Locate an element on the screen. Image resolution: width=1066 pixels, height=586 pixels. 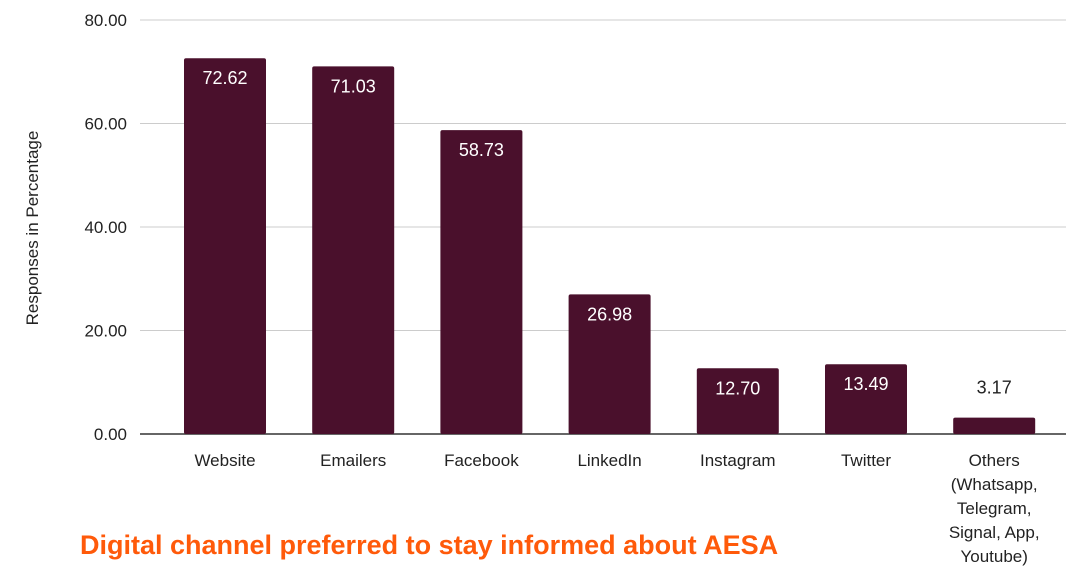
x-tick-label-line: Telegram, is located at coordinates (994, 508).